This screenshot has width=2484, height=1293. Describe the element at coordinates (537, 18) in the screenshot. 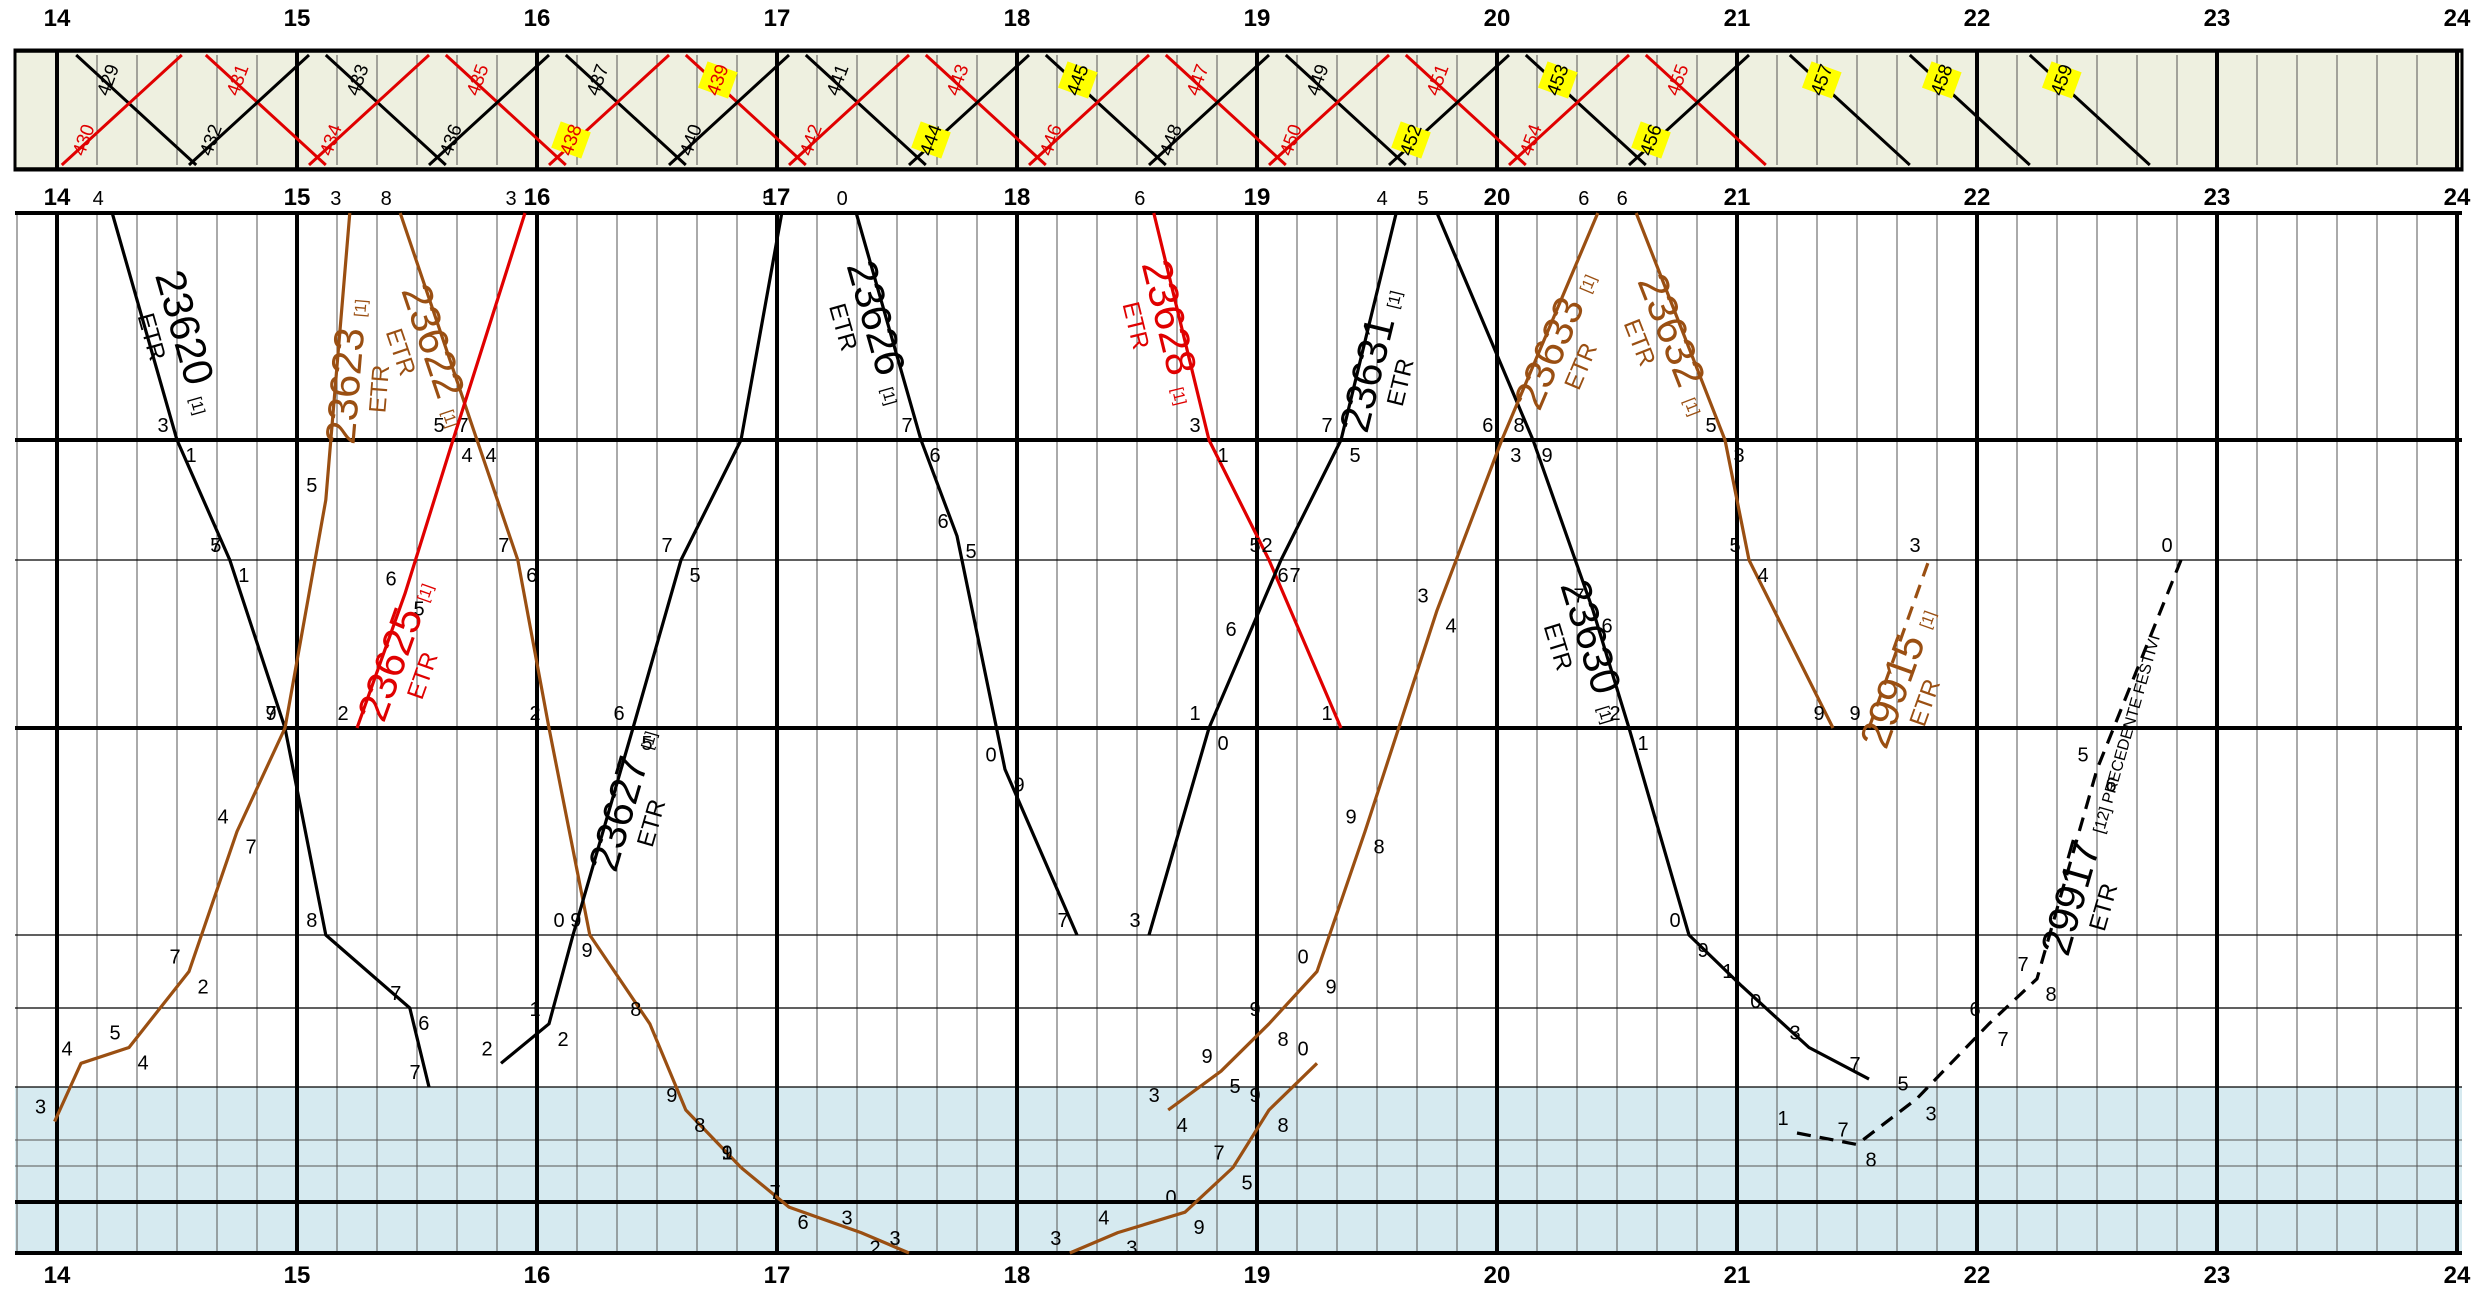

I see `hour-label: 16` at that location.